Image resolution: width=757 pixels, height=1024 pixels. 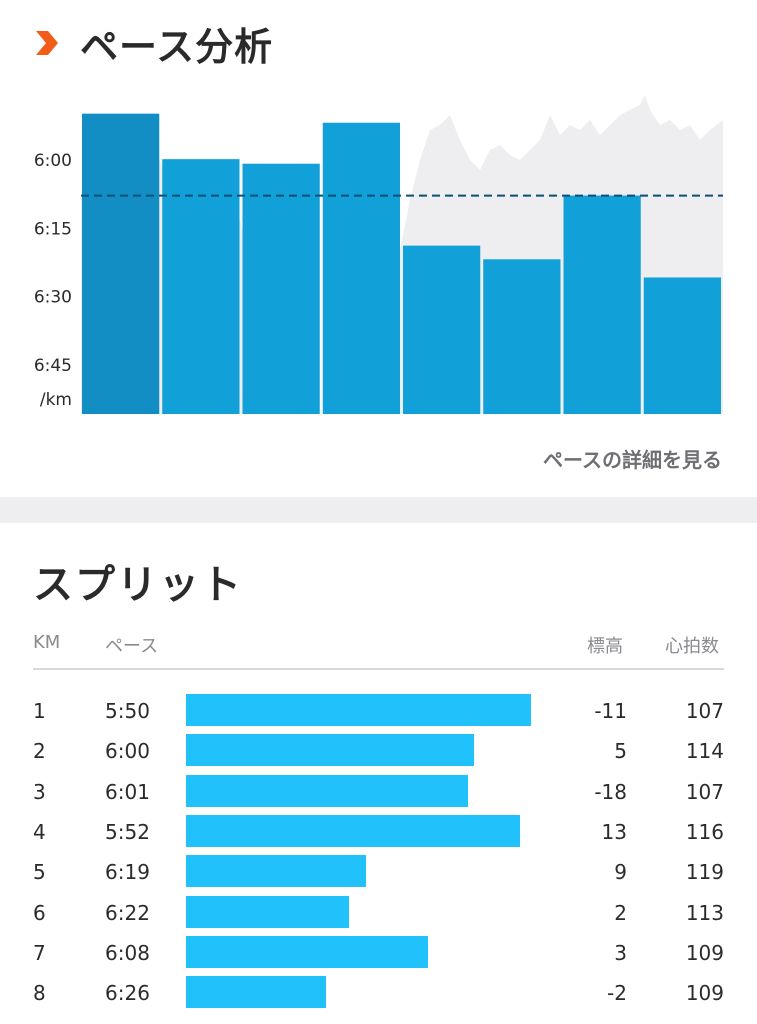 I want to click on split-km: 2, so click(x=39, y=751).